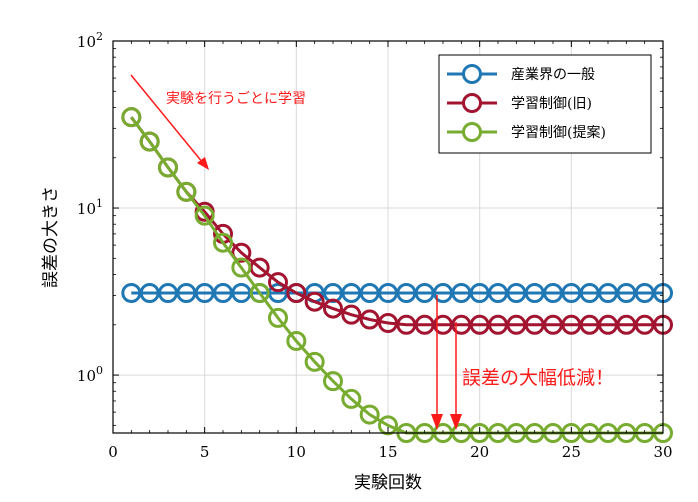 The image size is (698, 502). I want to click on x-tick-label: 15, so click(387, 452).